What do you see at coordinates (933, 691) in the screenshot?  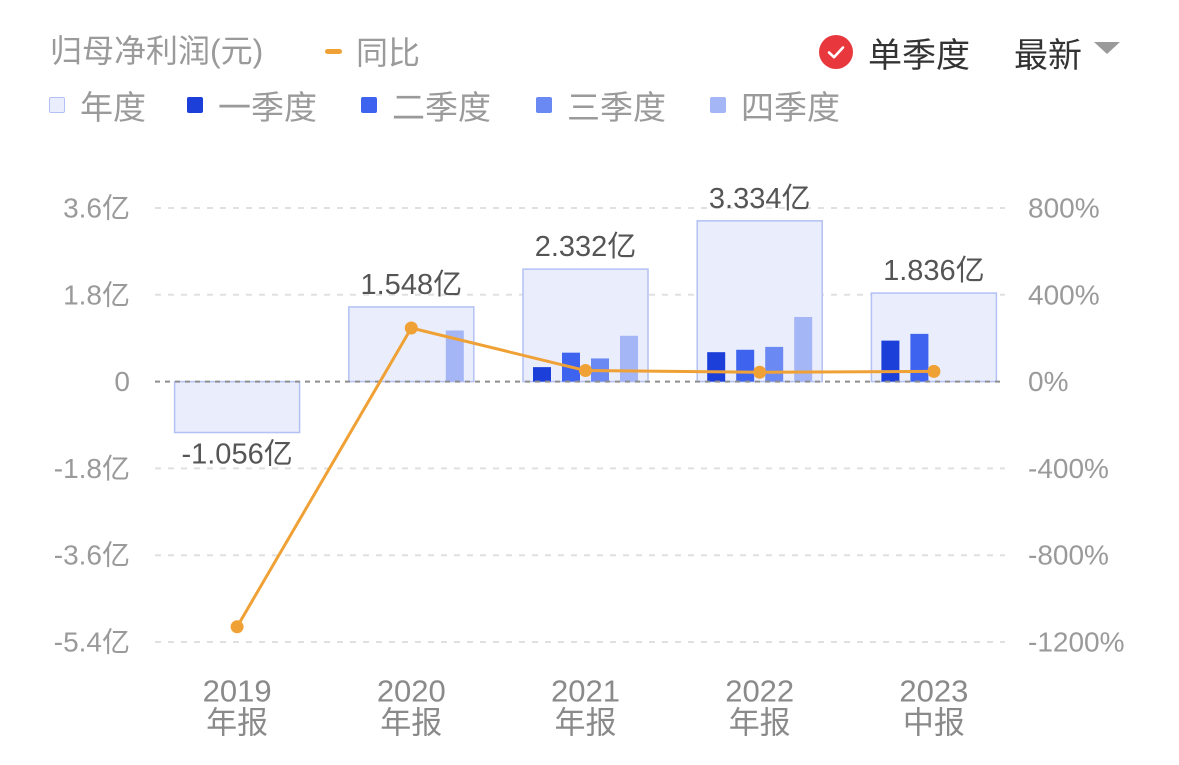 I see `x-category-label: 2023` at bounding box center [933, 691].